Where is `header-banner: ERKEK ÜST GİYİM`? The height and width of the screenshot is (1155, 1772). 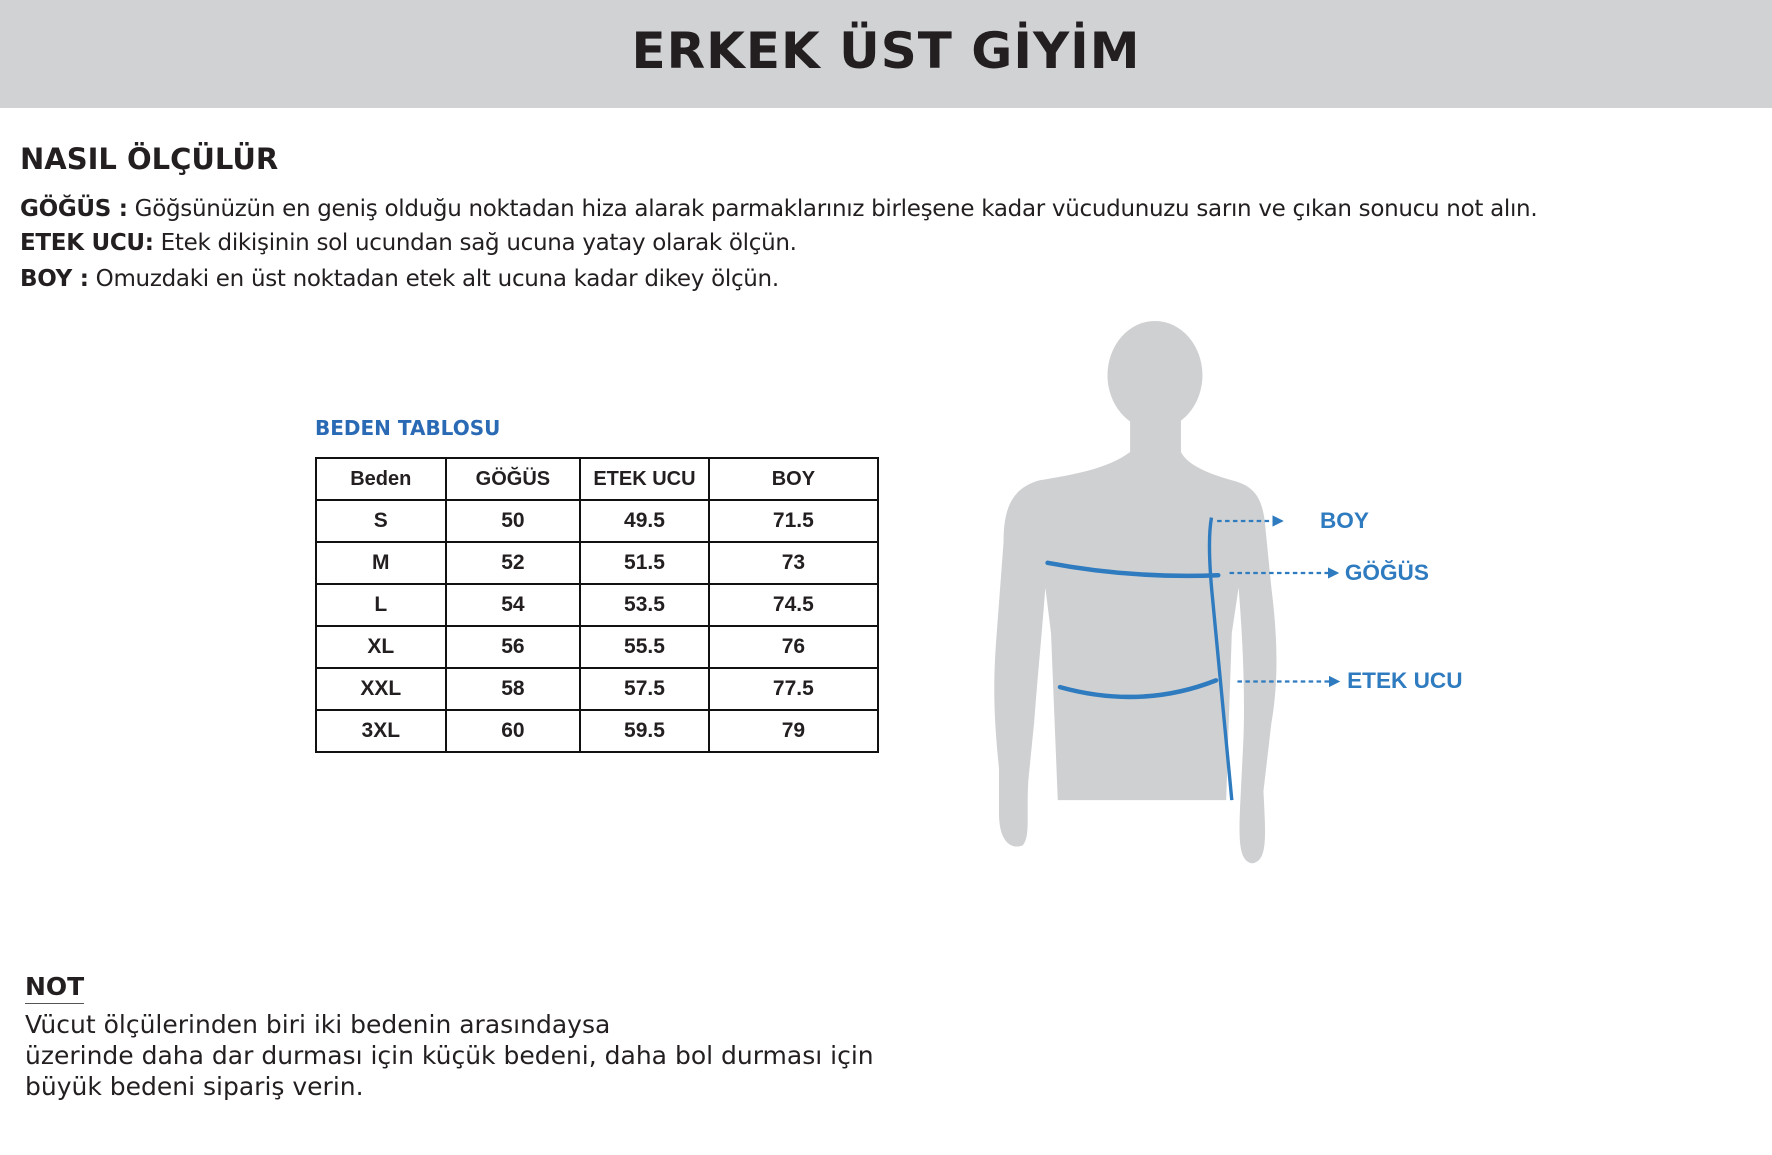
header-banner: ERKEK ÜST GİYİM is located at coordinates (886, 54).